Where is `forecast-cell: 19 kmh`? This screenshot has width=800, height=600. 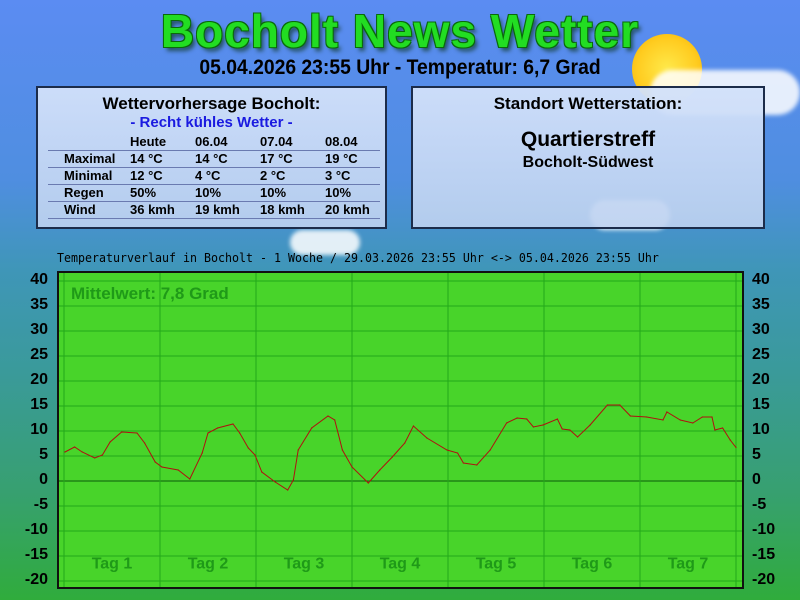
forecast-cell: 19 kmh is located at coordinates (217, 209).